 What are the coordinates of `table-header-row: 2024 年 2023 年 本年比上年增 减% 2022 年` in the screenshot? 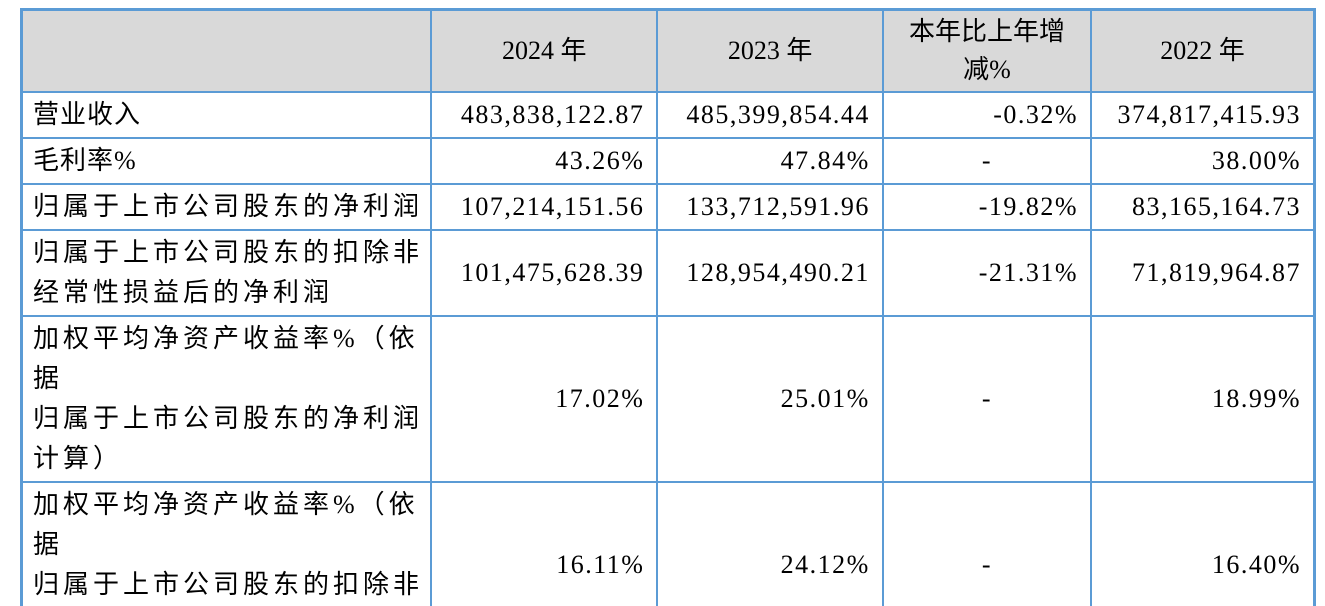 It's located at (668, 50).